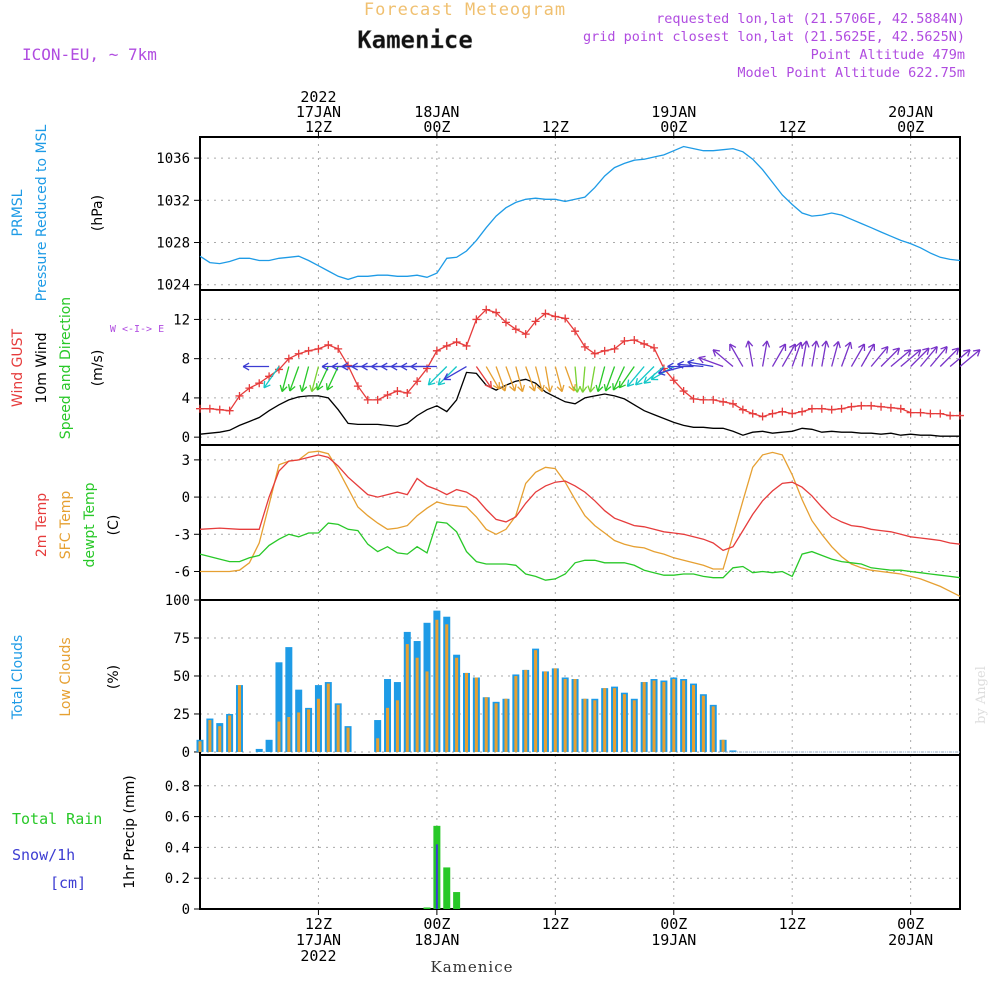  I want to click on precip-label-rain: Total Rain, so click(57, 819).